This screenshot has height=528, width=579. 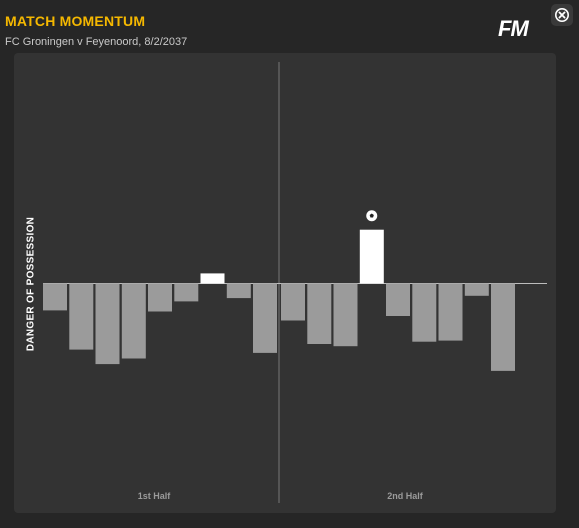 What do you see at coordinates (155, 496) in the screenshot?
I see `half-label: 1st Half` at bounding box center [155, 496].